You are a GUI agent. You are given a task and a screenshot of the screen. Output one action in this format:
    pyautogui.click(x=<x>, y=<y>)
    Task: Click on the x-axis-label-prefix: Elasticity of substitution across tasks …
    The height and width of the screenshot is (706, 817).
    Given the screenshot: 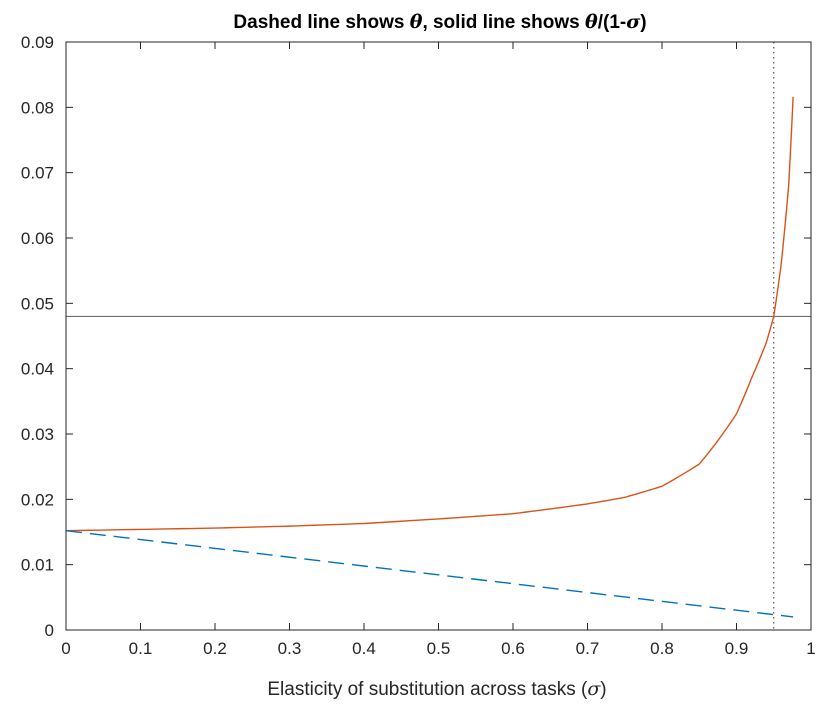 What is the action you would take?
    pyautogui.click(x=427, y=689)
    